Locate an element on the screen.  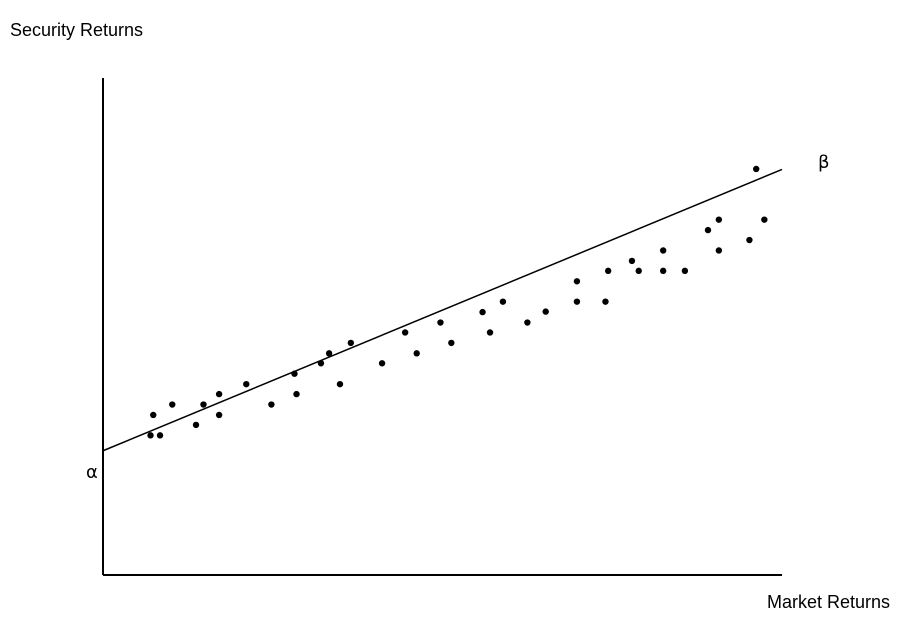
y-axis-label: Security Returns is located at coordinates (76, 30).